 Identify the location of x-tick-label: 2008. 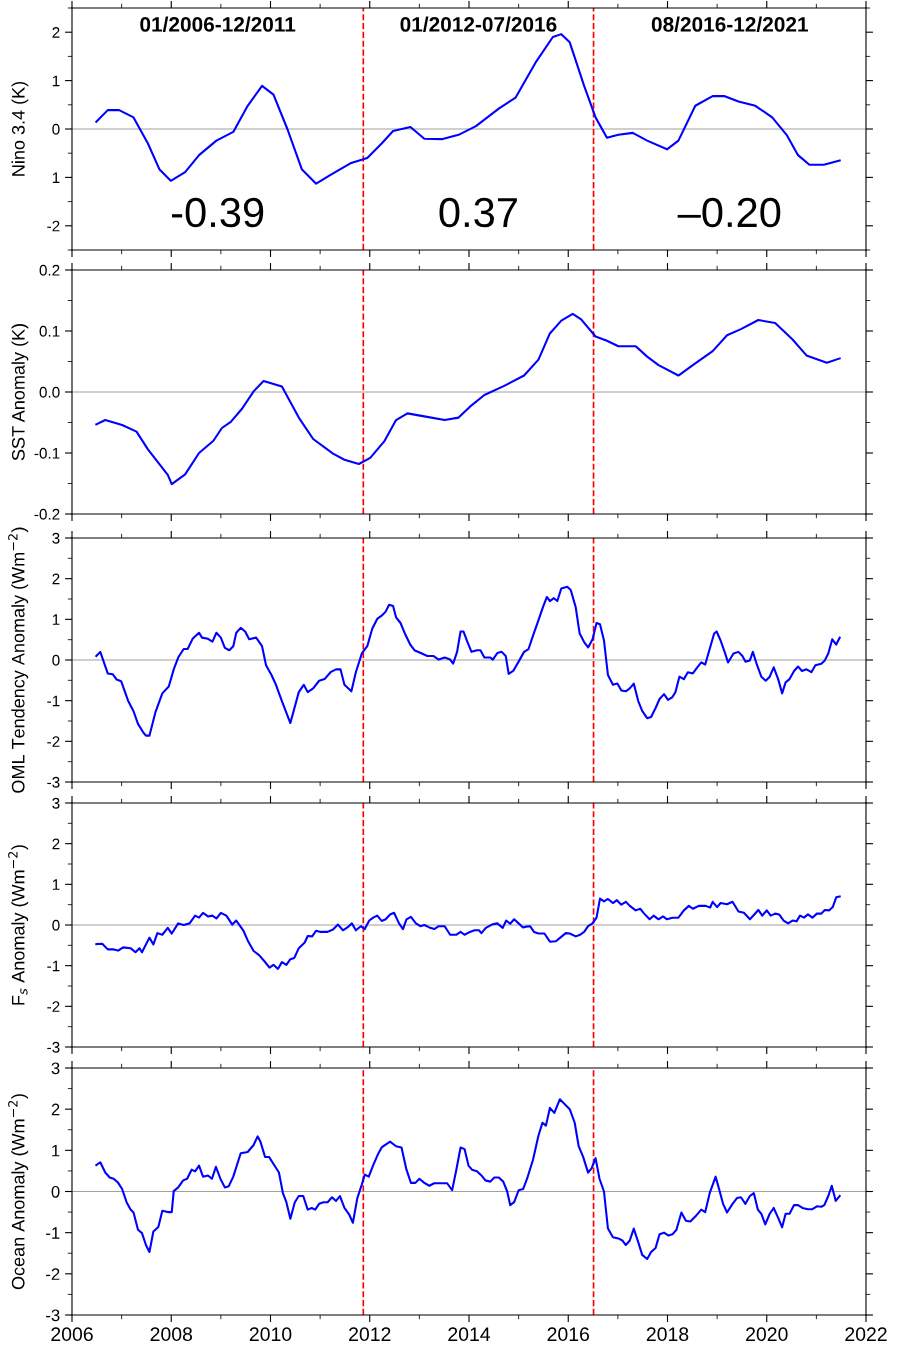
(171, 1334).